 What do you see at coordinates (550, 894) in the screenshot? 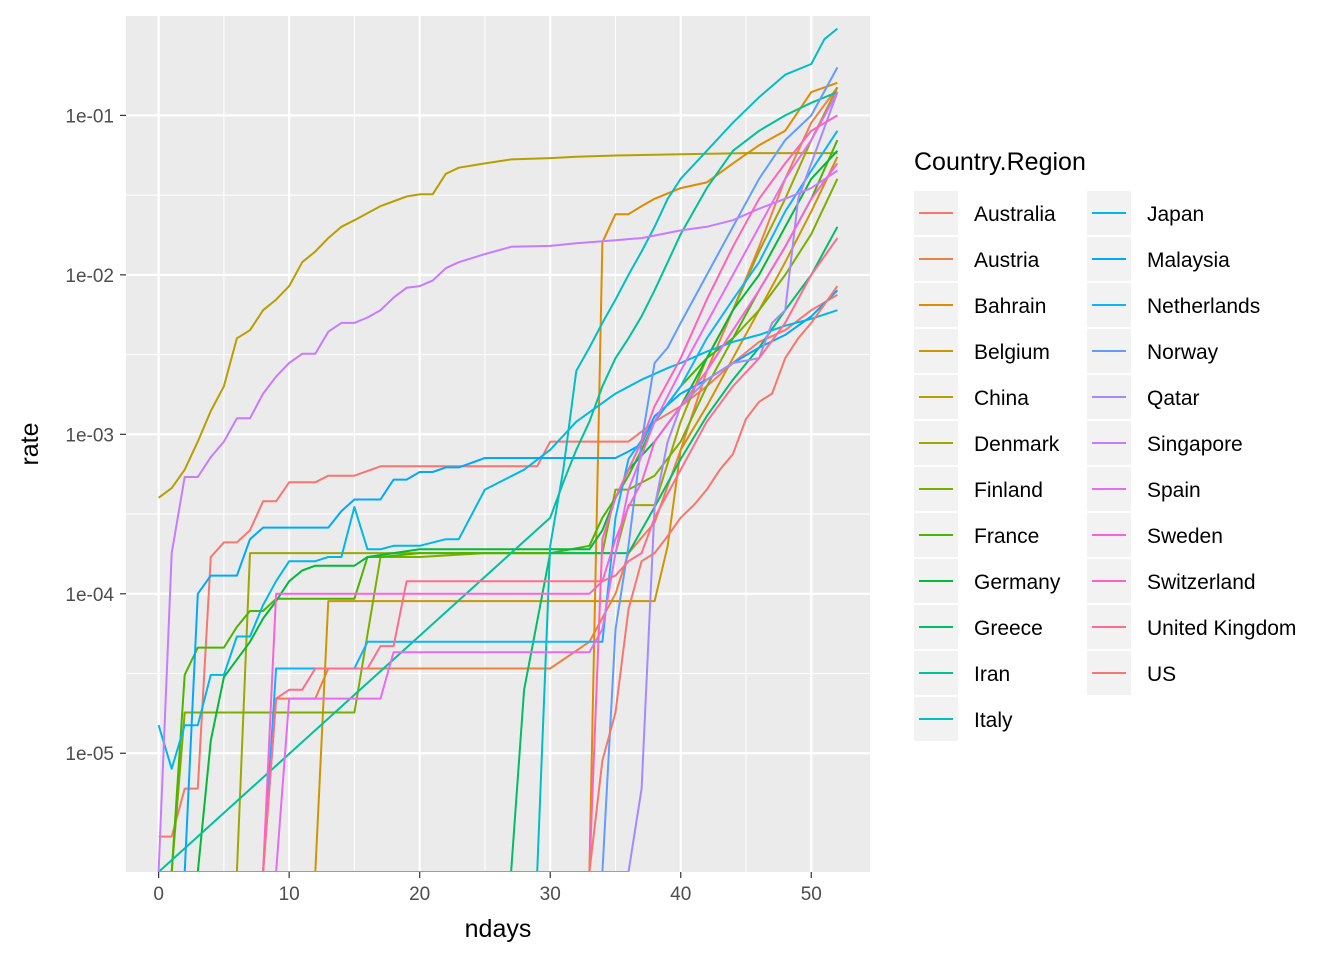
I see `x-tick-label: 30` at bounding box center [550, 894].